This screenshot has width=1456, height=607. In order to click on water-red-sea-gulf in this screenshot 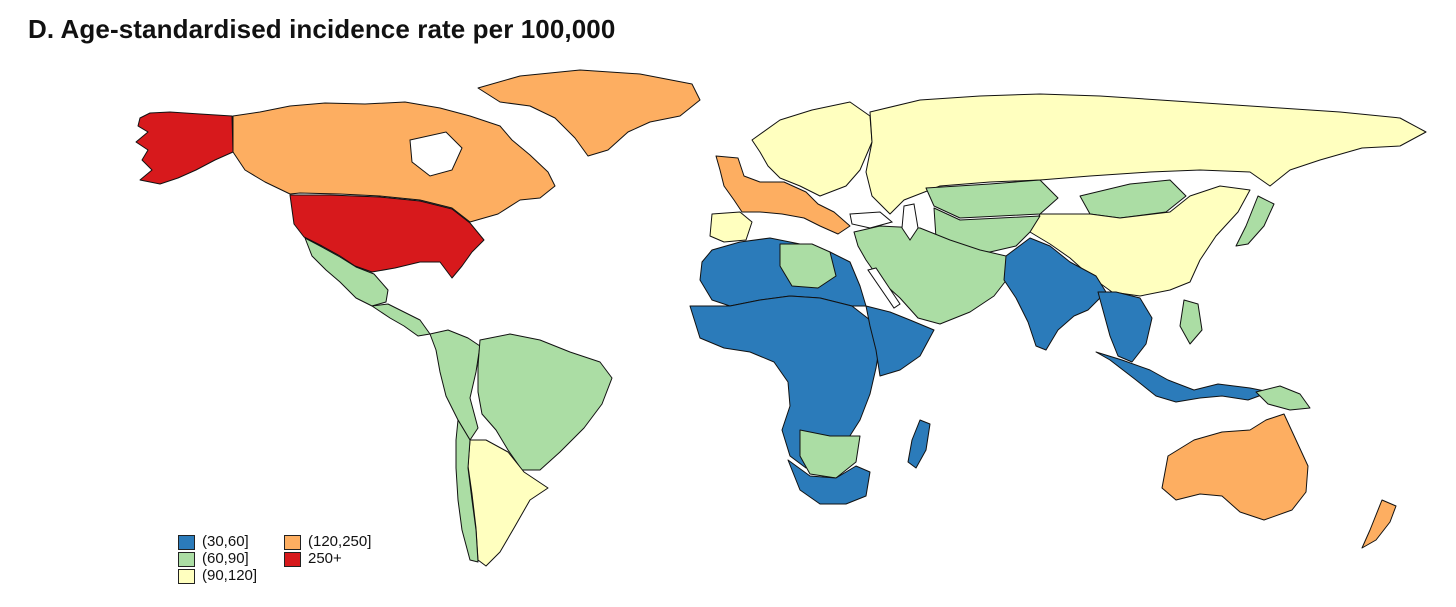, I will do `click(884, 288)`.